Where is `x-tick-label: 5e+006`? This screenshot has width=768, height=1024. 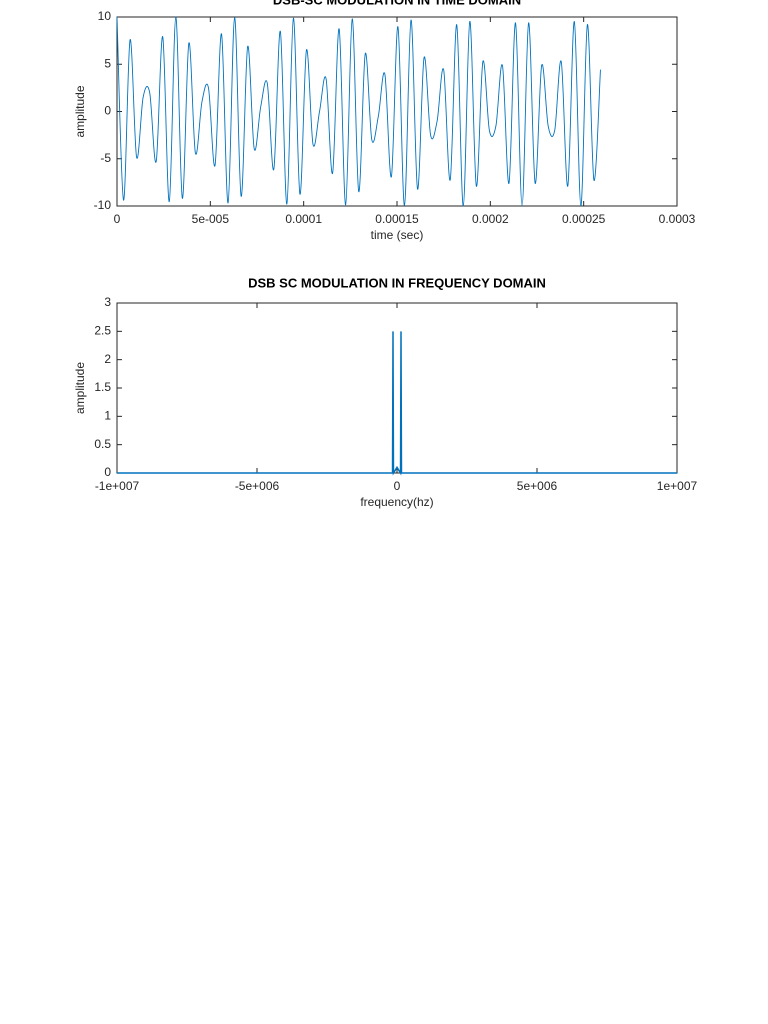 x-tick-label: 5e+006 is located at coordinates (537, 486).